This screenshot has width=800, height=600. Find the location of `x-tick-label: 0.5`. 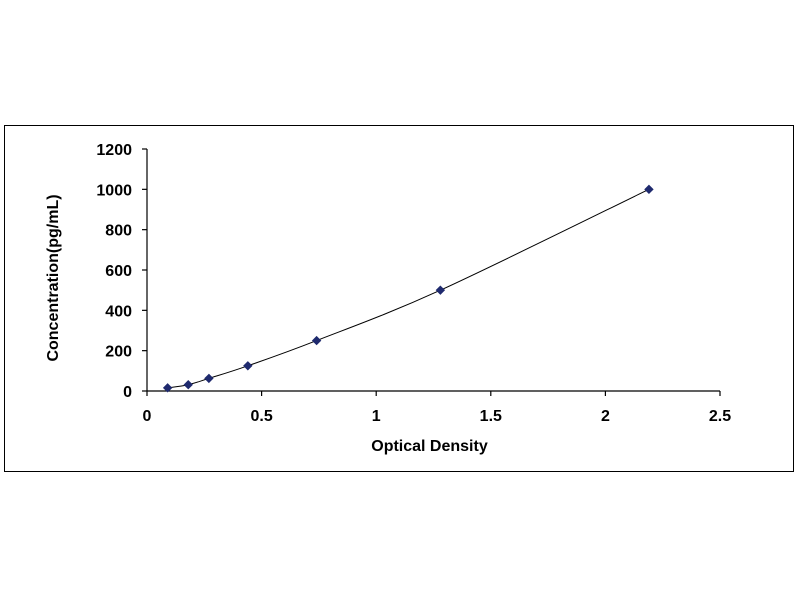

x-tick-label: 0.5 is located at coordinates (261, 416).